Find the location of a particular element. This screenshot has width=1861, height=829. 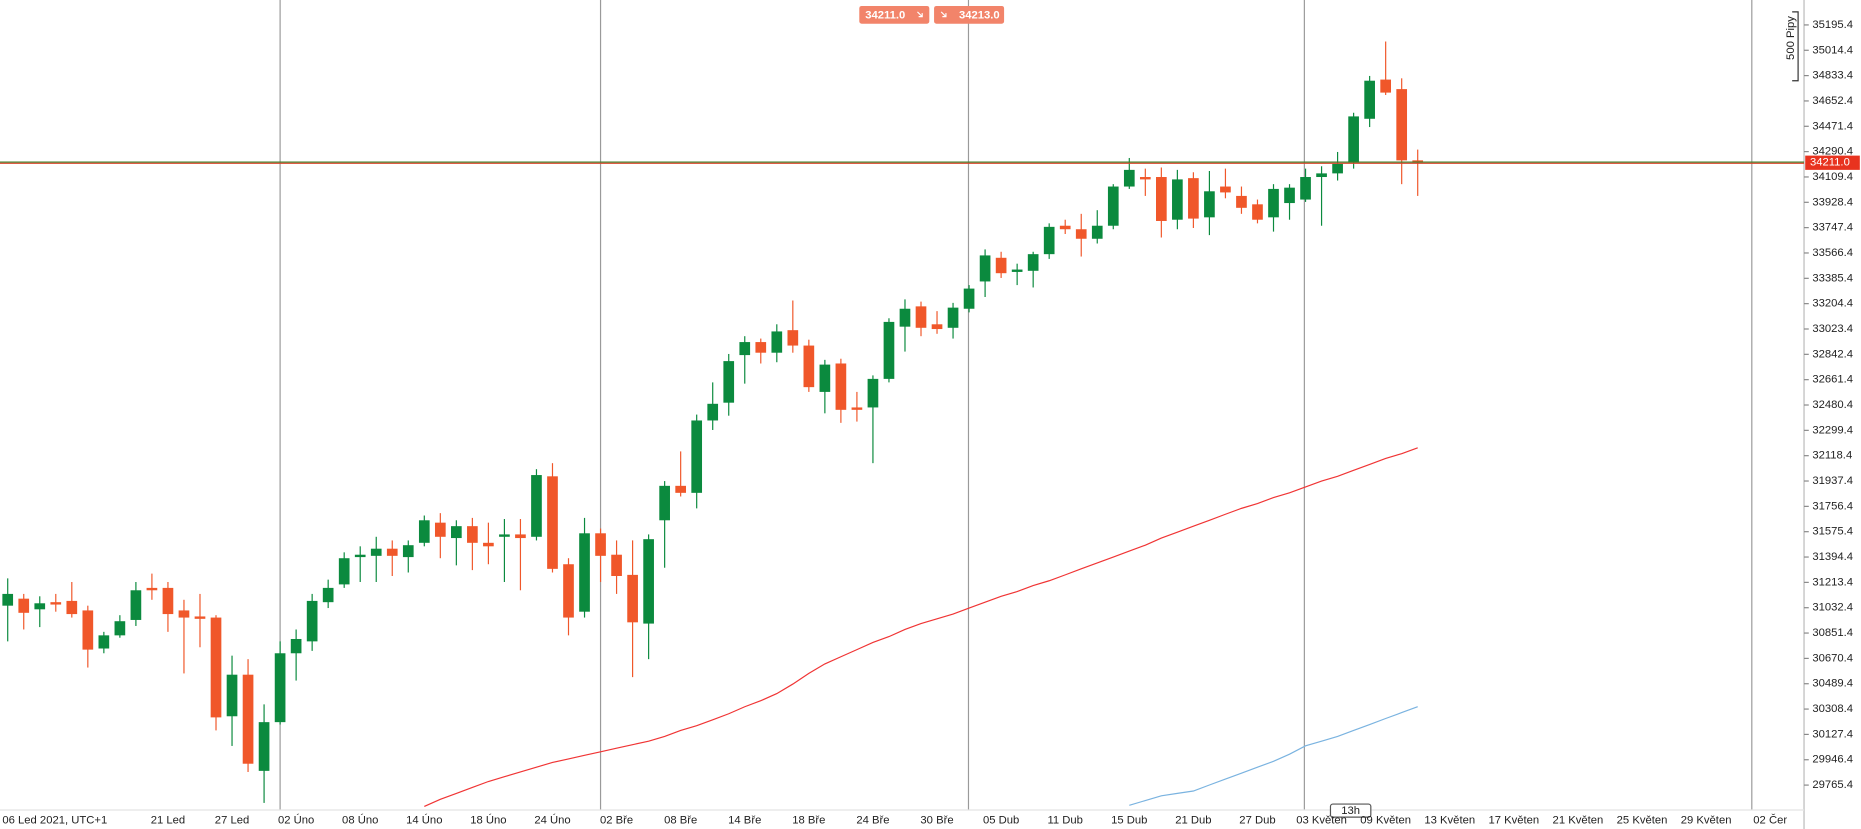

y-tick-label: 33747.4 is located at coordinates (1832, 228).